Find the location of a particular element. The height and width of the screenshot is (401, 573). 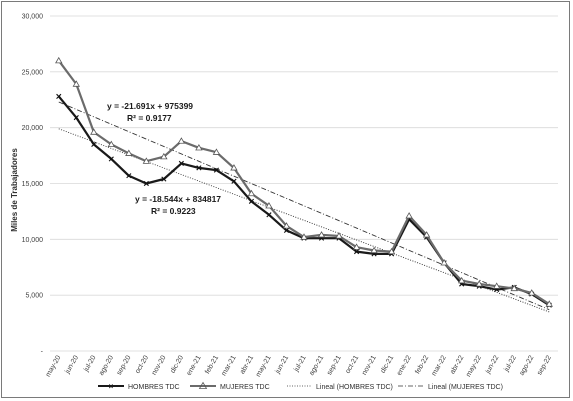

x-tick-label: jun-20 is located at coordinates (72, 364).